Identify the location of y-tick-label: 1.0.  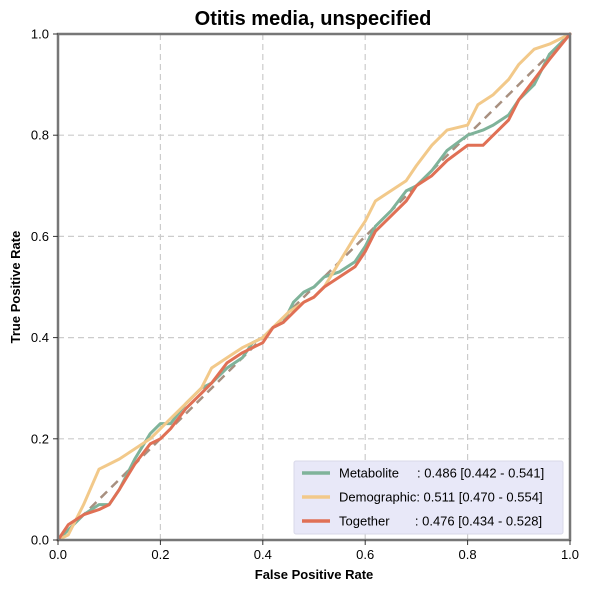
(40, 34).